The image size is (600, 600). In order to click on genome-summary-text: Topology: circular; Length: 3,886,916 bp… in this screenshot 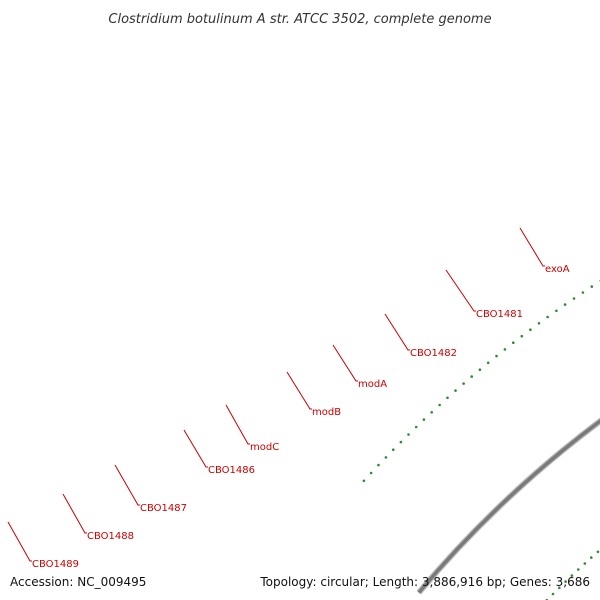, I will do `click(424, 582)`.